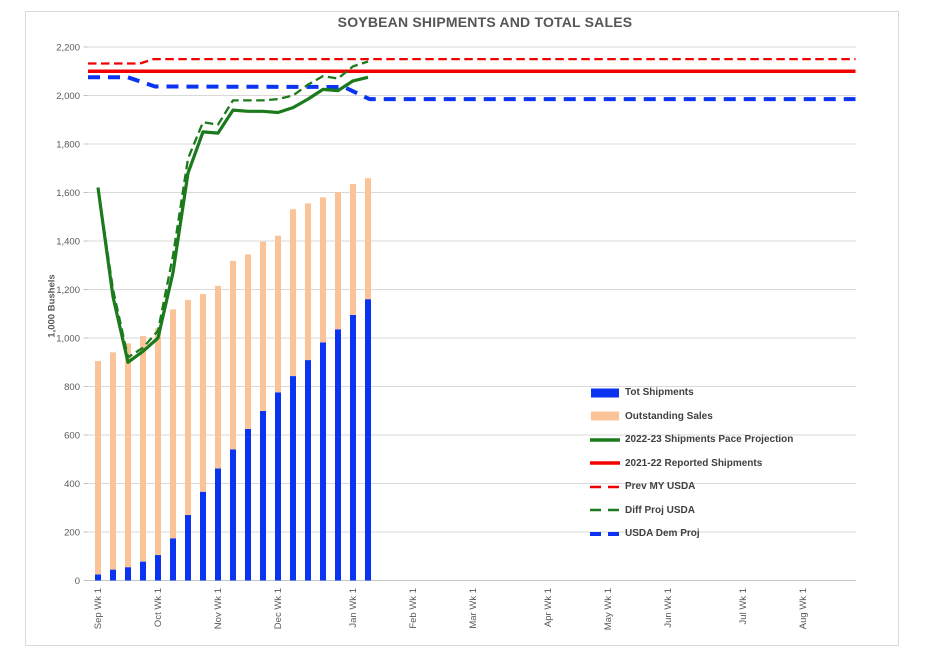 Image resolution: width=926 pixels, height=661 pixels. What do you see at coordinates (724, 534) in the screenshot?
I see `legend-item-usda-dem-proj: USDA Dem Proj` at bounding box center [724, 534].